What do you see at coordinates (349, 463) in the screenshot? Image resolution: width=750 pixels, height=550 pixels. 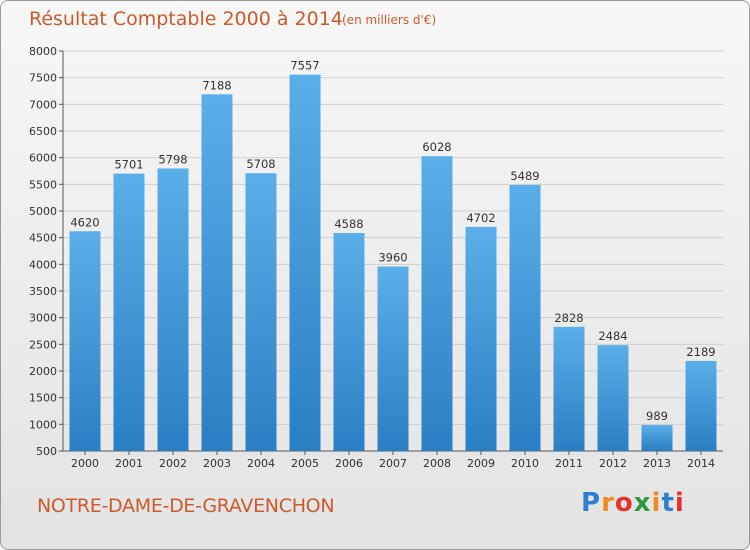 I see `x-tick-label: 2006` at bounding box center [349, 463].